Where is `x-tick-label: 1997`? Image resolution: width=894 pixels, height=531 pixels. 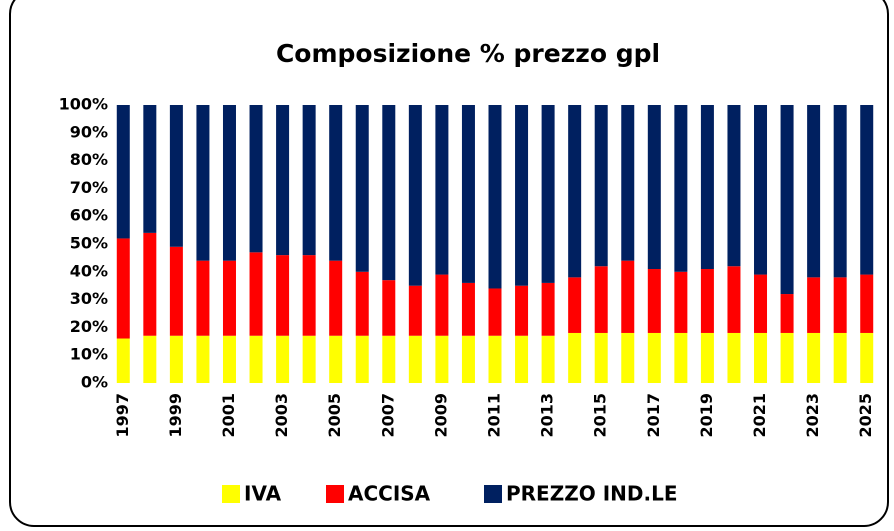
x-tick-label: 1997 is located at coordinates (122, 415).